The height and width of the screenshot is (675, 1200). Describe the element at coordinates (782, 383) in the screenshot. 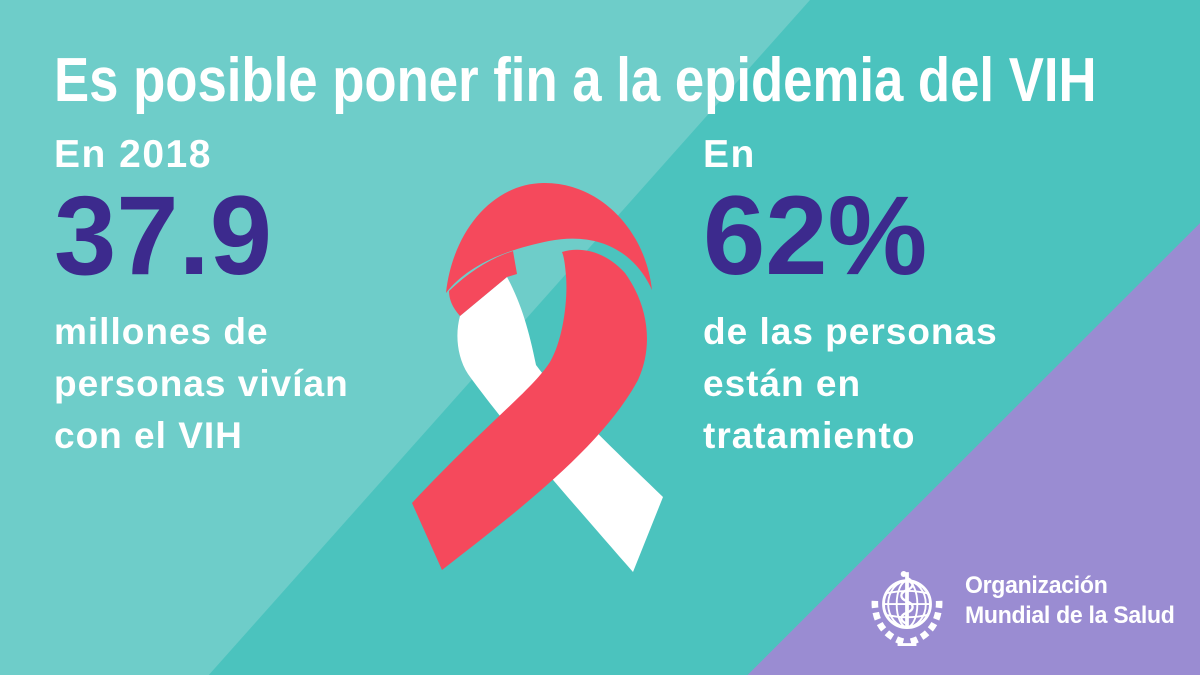

I see `stat-right-desc-line: están en` at that location.